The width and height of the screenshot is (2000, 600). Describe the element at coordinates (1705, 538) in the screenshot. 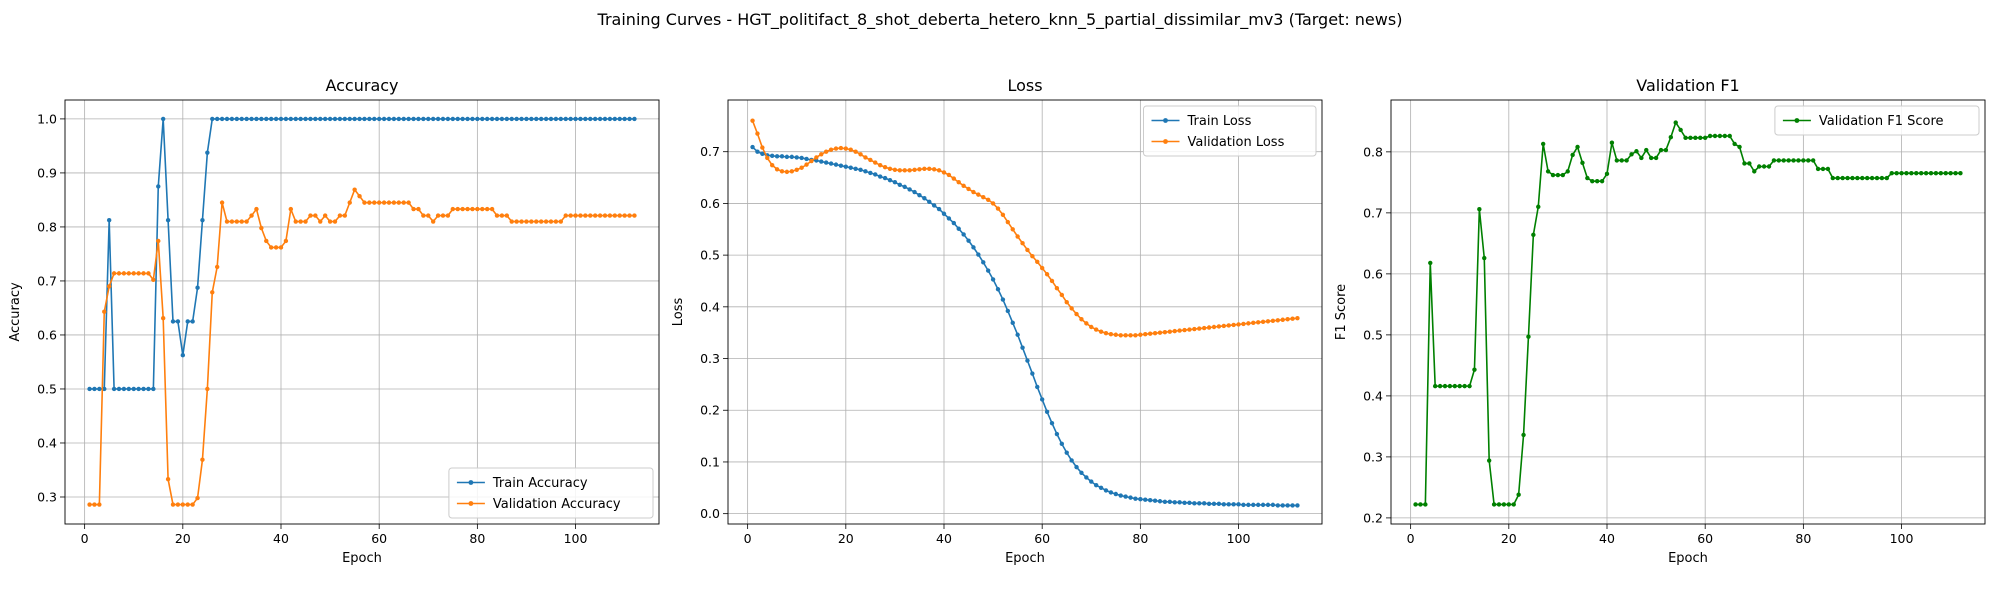

I see `chart-3-x-tick-label: 60` at that location.